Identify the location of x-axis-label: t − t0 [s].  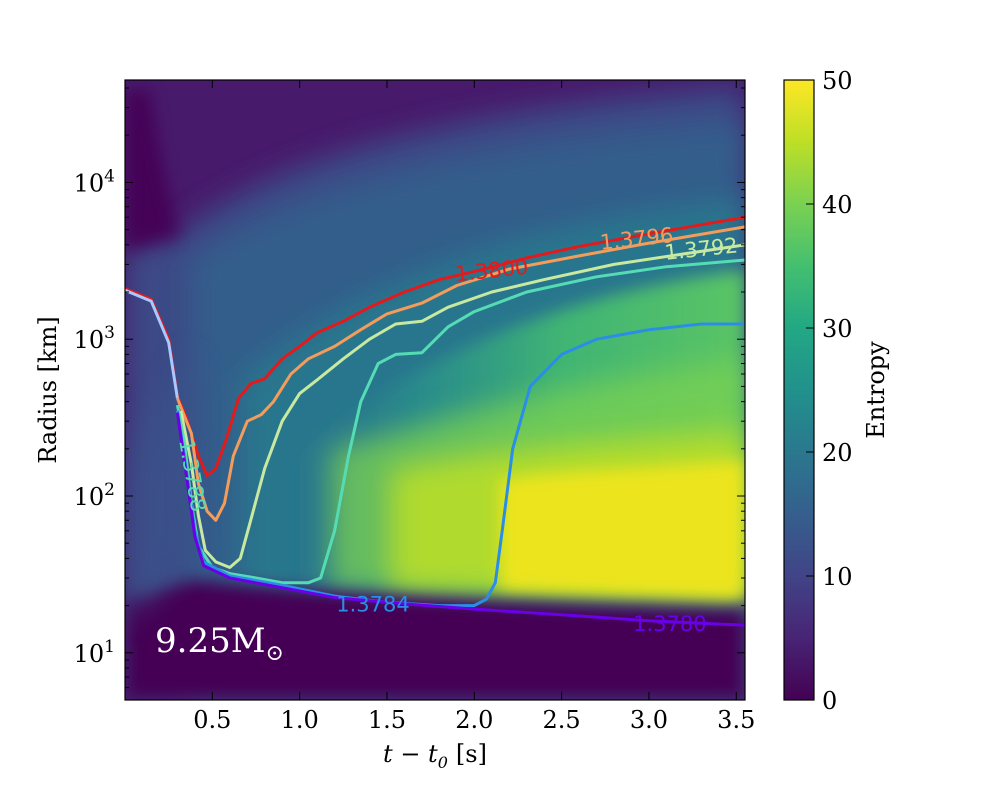
(435, 756).